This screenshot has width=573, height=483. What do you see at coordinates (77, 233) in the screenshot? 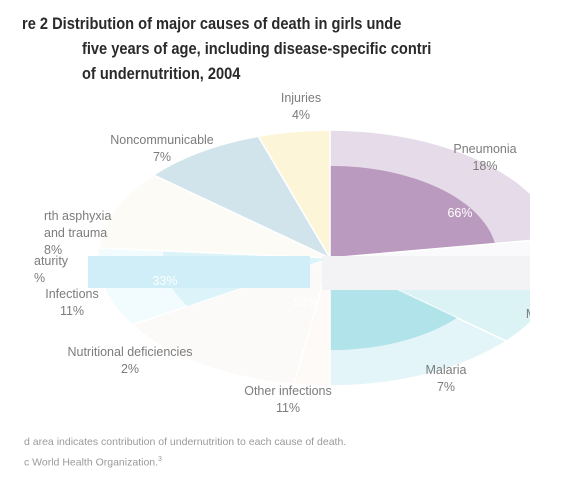
I see `slice-label-birth-asphyxia-and-trauma: rth asphyxia and trauma 8%` at bounding box center [77, 233].